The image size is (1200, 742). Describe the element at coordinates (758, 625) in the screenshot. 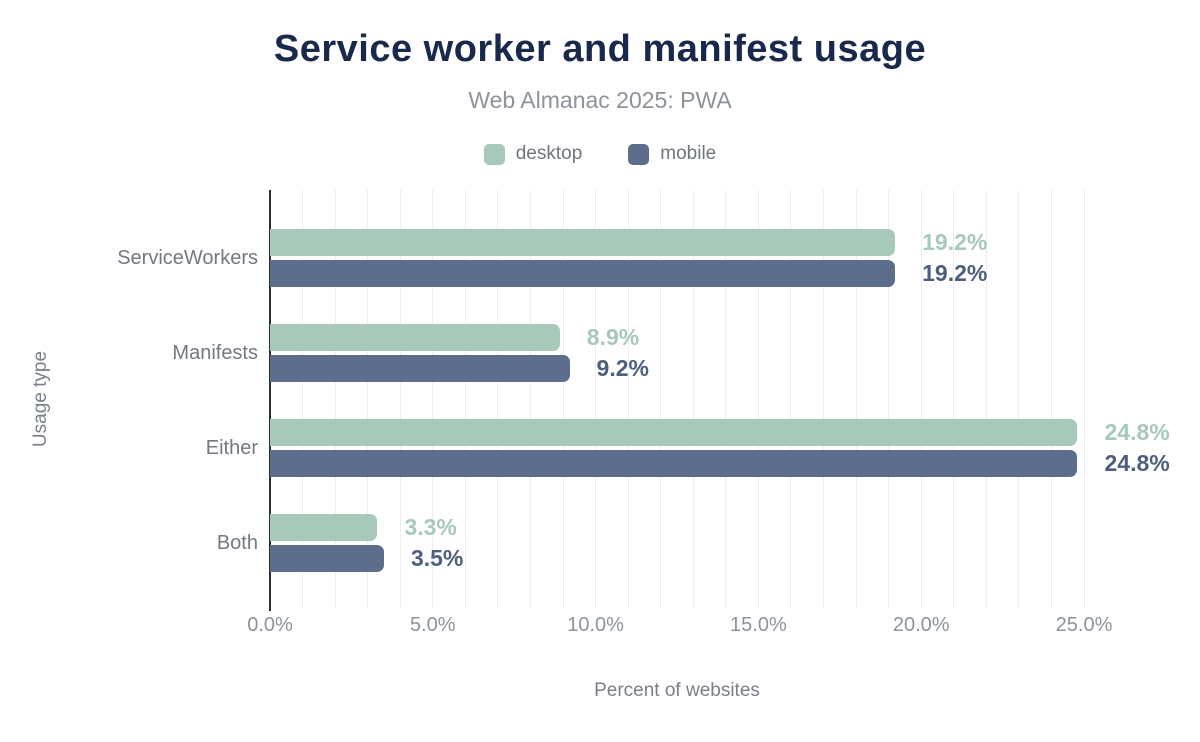

I see `x-tick-label-15: 15.0%` at that location.